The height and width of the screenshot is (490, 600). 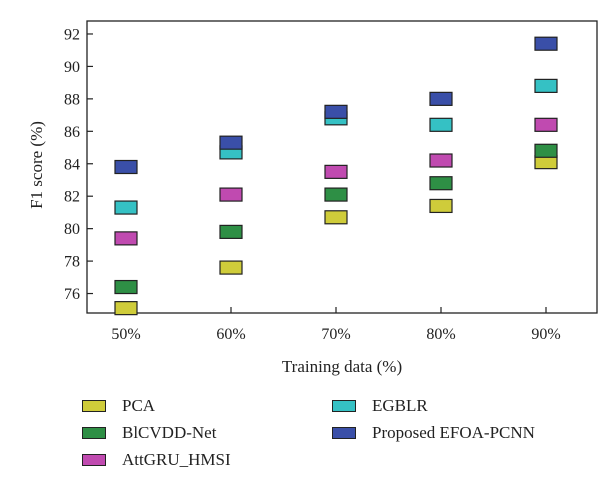 What do you see at coordinates (545, 334) in the screenshot?
I see `x-tick-label: 90%` at bounding box center [545, 334].